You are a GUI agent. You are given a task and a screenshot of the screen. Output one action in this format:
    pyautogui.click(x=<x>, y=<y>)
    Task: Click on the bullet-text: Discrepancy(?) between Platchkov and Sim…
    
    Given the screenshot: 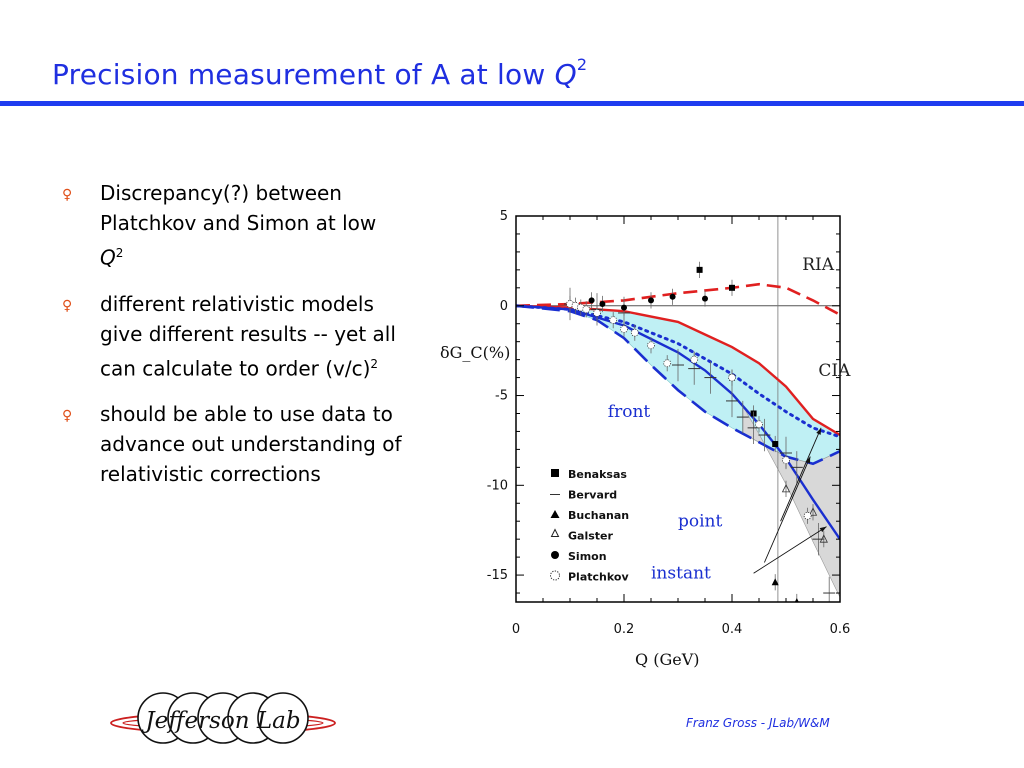 What is the action you would take?
    pyautogui.click(x=238, y=208)
    